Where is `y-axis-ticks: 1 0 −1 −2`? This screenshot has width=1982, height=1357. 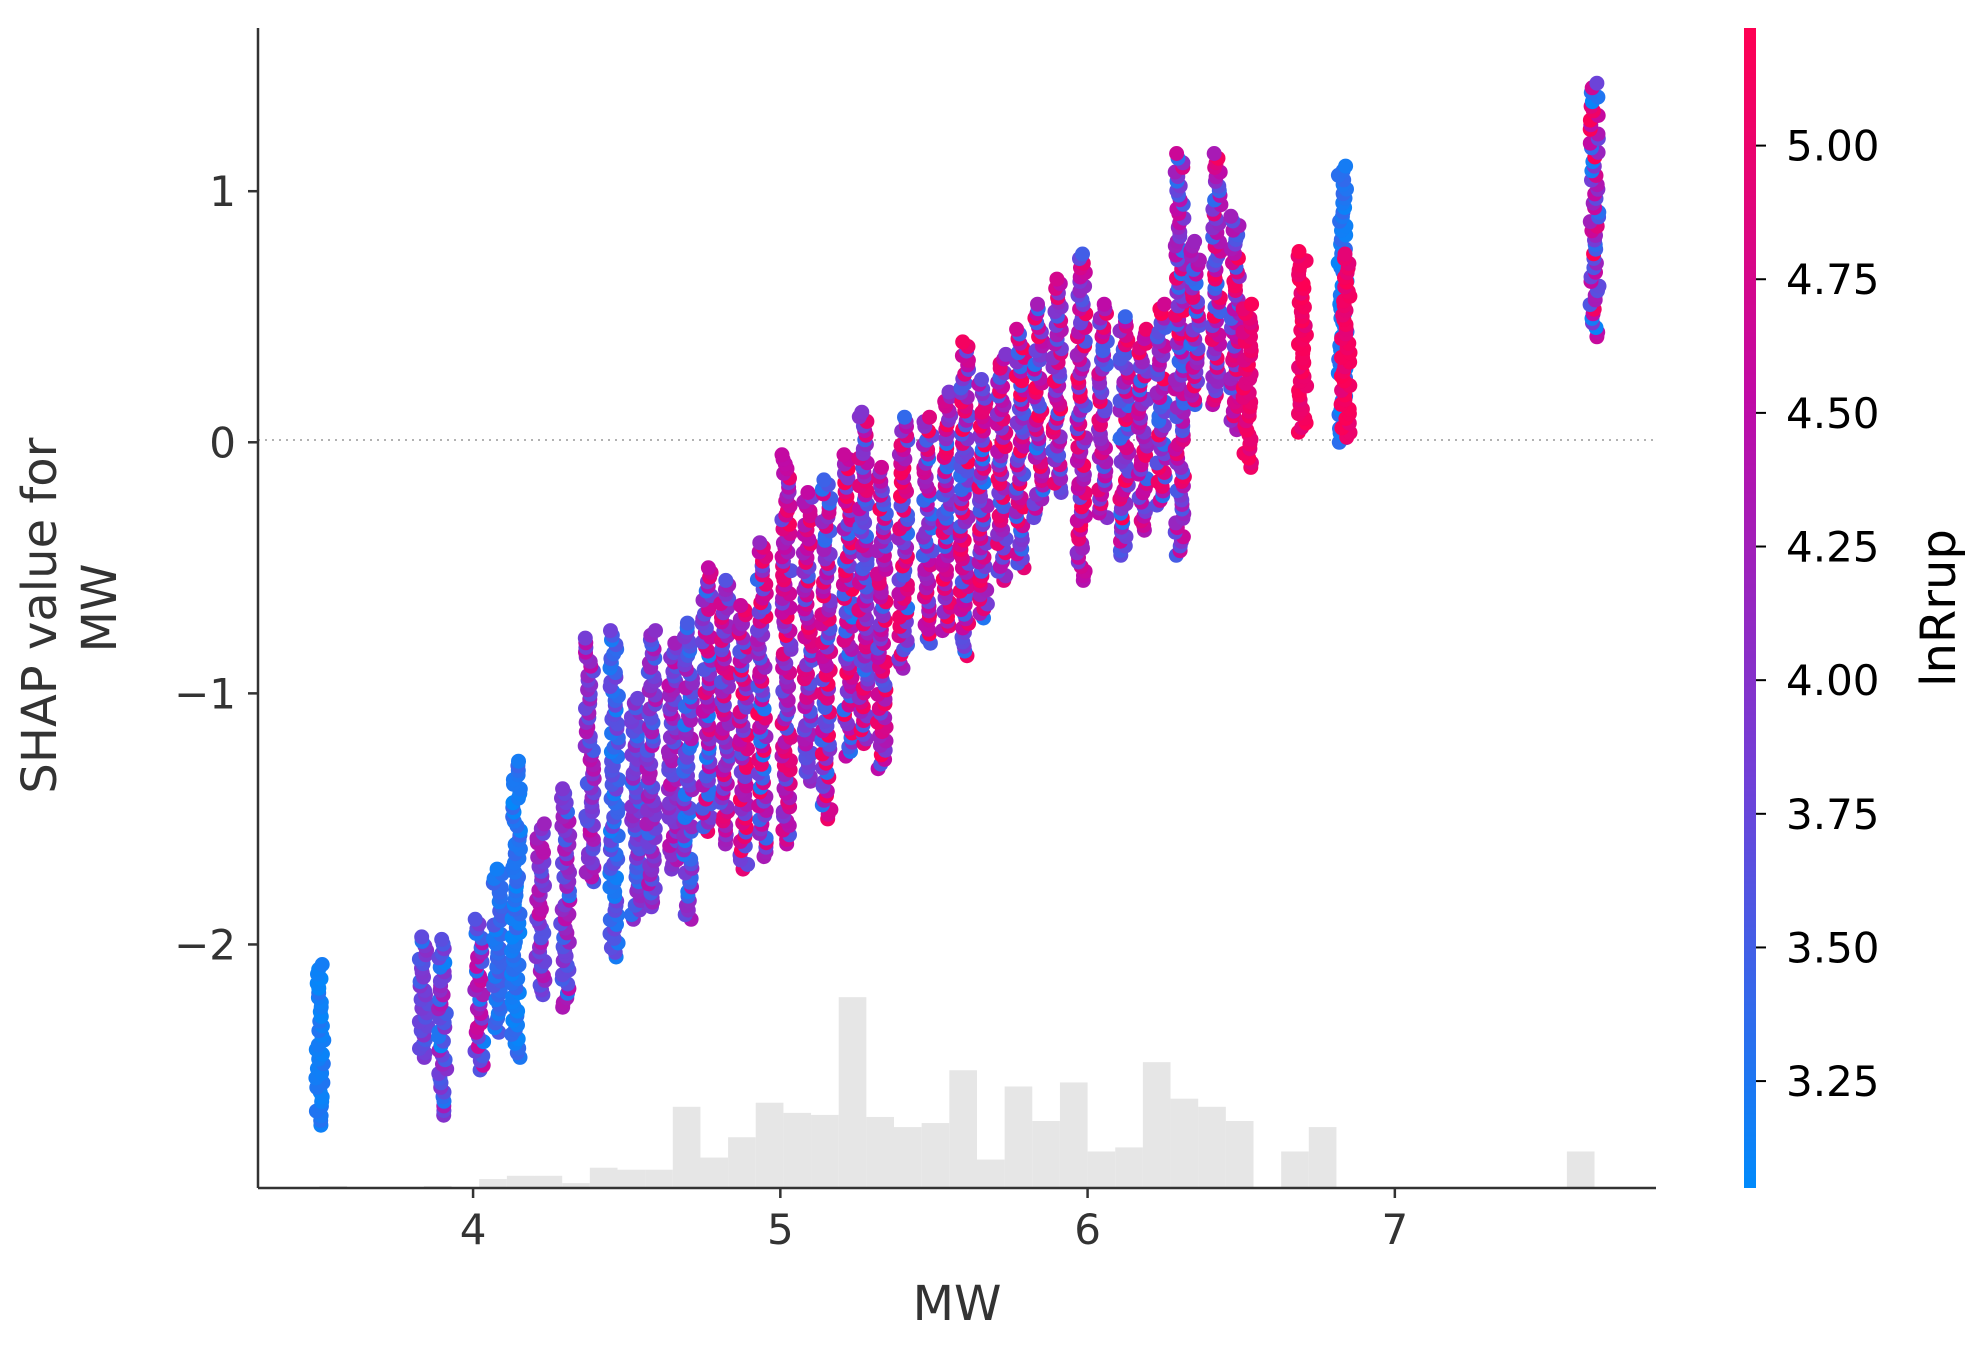
y-axis-ticks: 1 0 −1 −2 is located at coordinates (216, 568).